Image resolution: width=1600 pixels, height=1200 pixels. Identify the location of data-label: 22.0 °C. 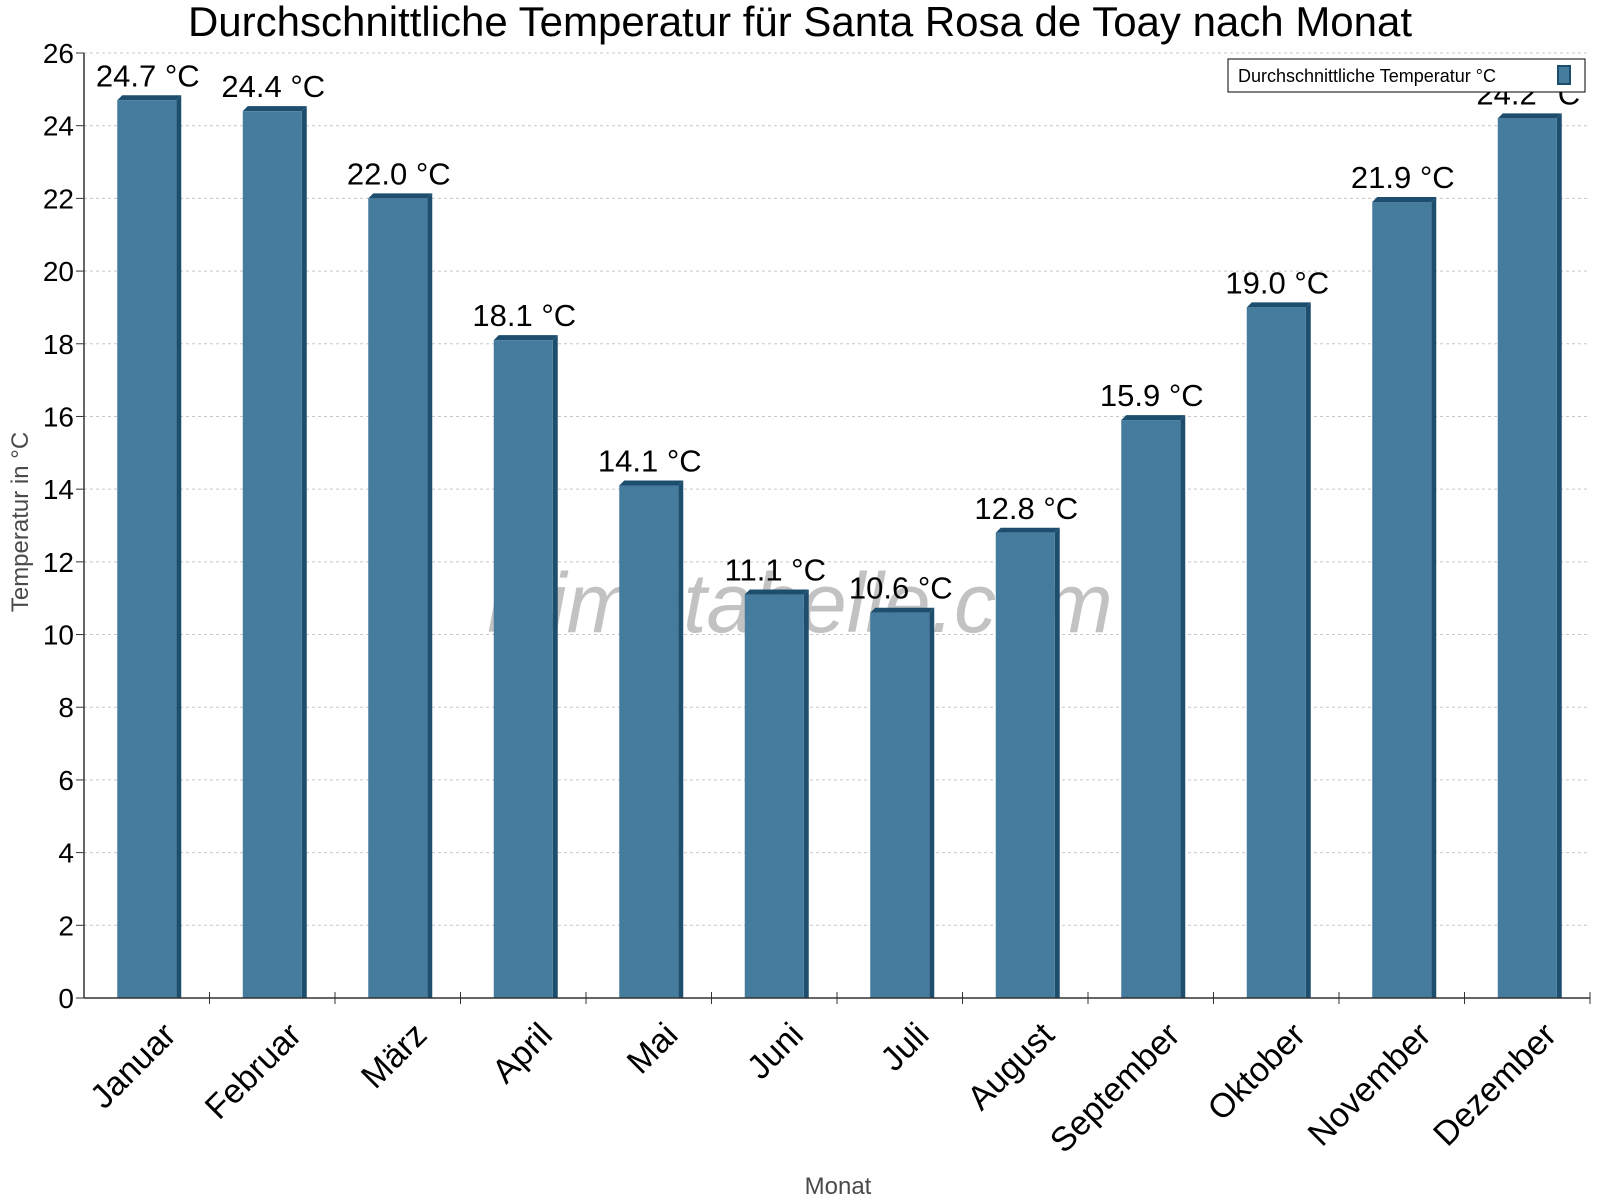
(399, 173).